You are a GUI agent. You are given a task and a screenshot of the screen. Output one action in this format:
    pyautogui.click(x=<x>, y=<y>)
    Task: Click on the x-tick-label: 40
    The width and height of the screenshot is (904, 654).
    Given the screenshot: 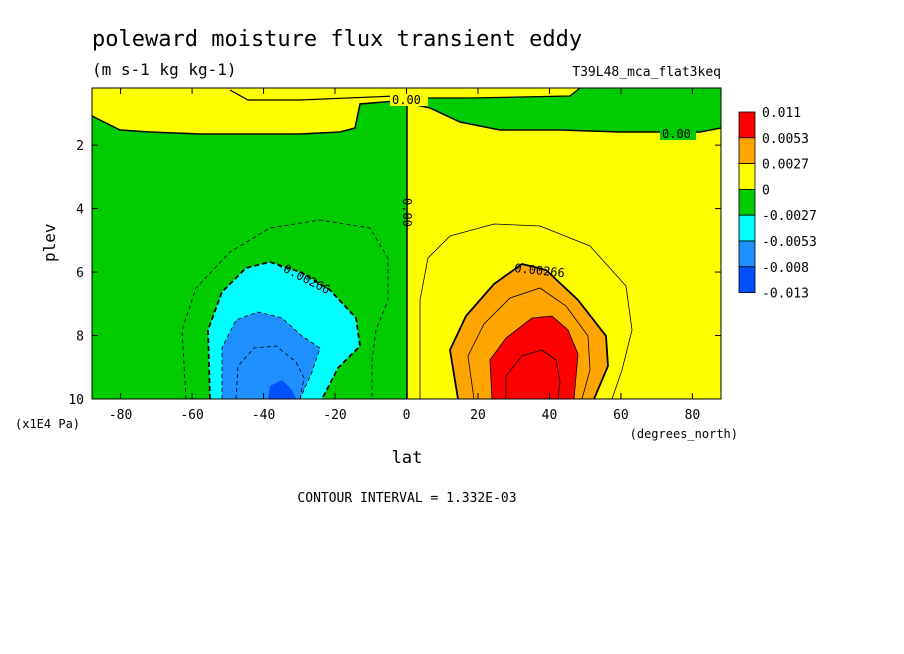 What is the action you would take?
    pyautogui.click(x=550, y=415)
    